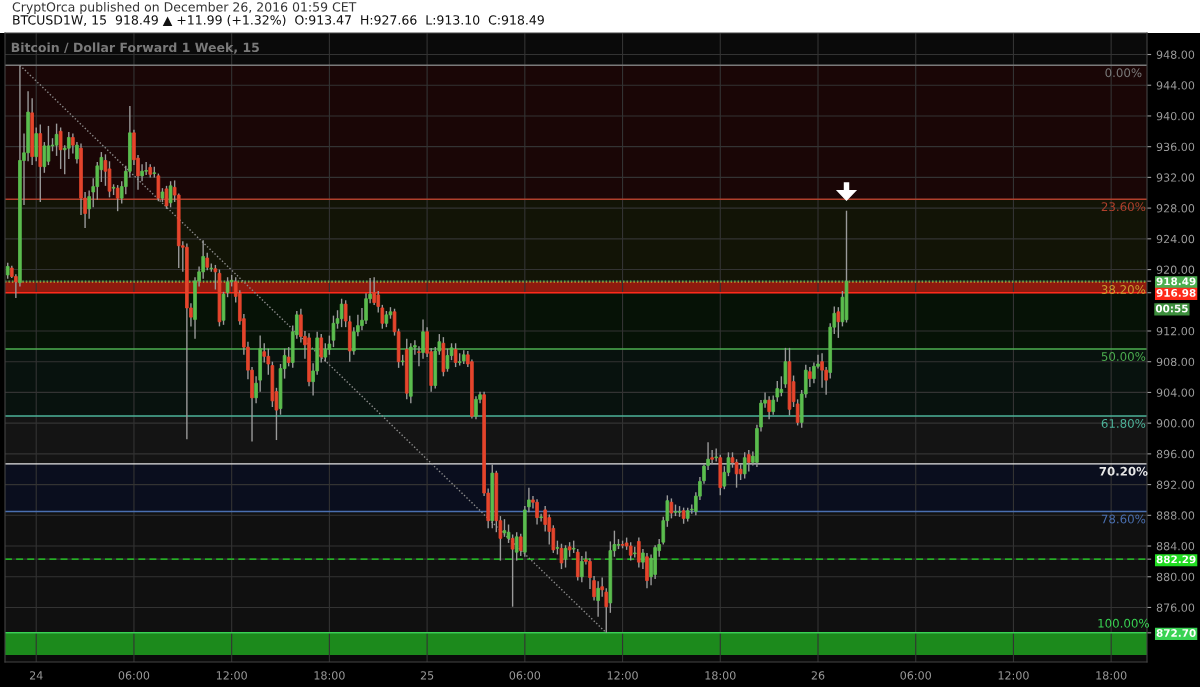 The height and width of the screenshot is (687, 1200). I want to click on y-tick-label: 924.00, so click(1175, 239).